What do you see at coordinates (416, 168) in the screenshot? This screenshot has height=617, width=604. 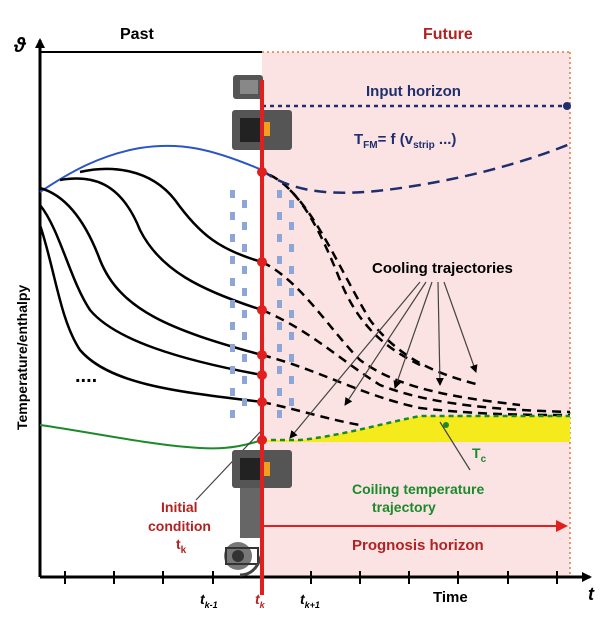 I see `tfm-trajectory` at bounding box center [416, 168].